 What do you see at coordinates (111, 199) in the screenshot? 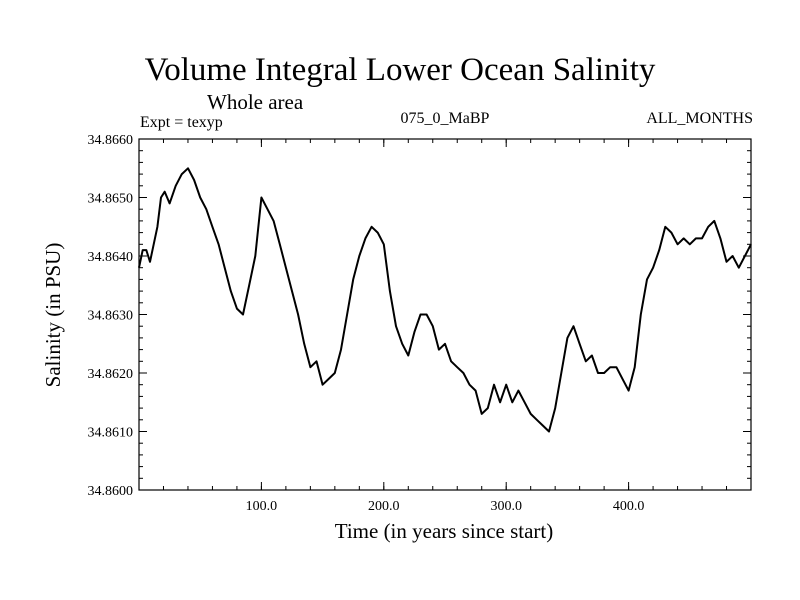
I see `y-tick-label: 34.8650` at bounding box center [111, 199].